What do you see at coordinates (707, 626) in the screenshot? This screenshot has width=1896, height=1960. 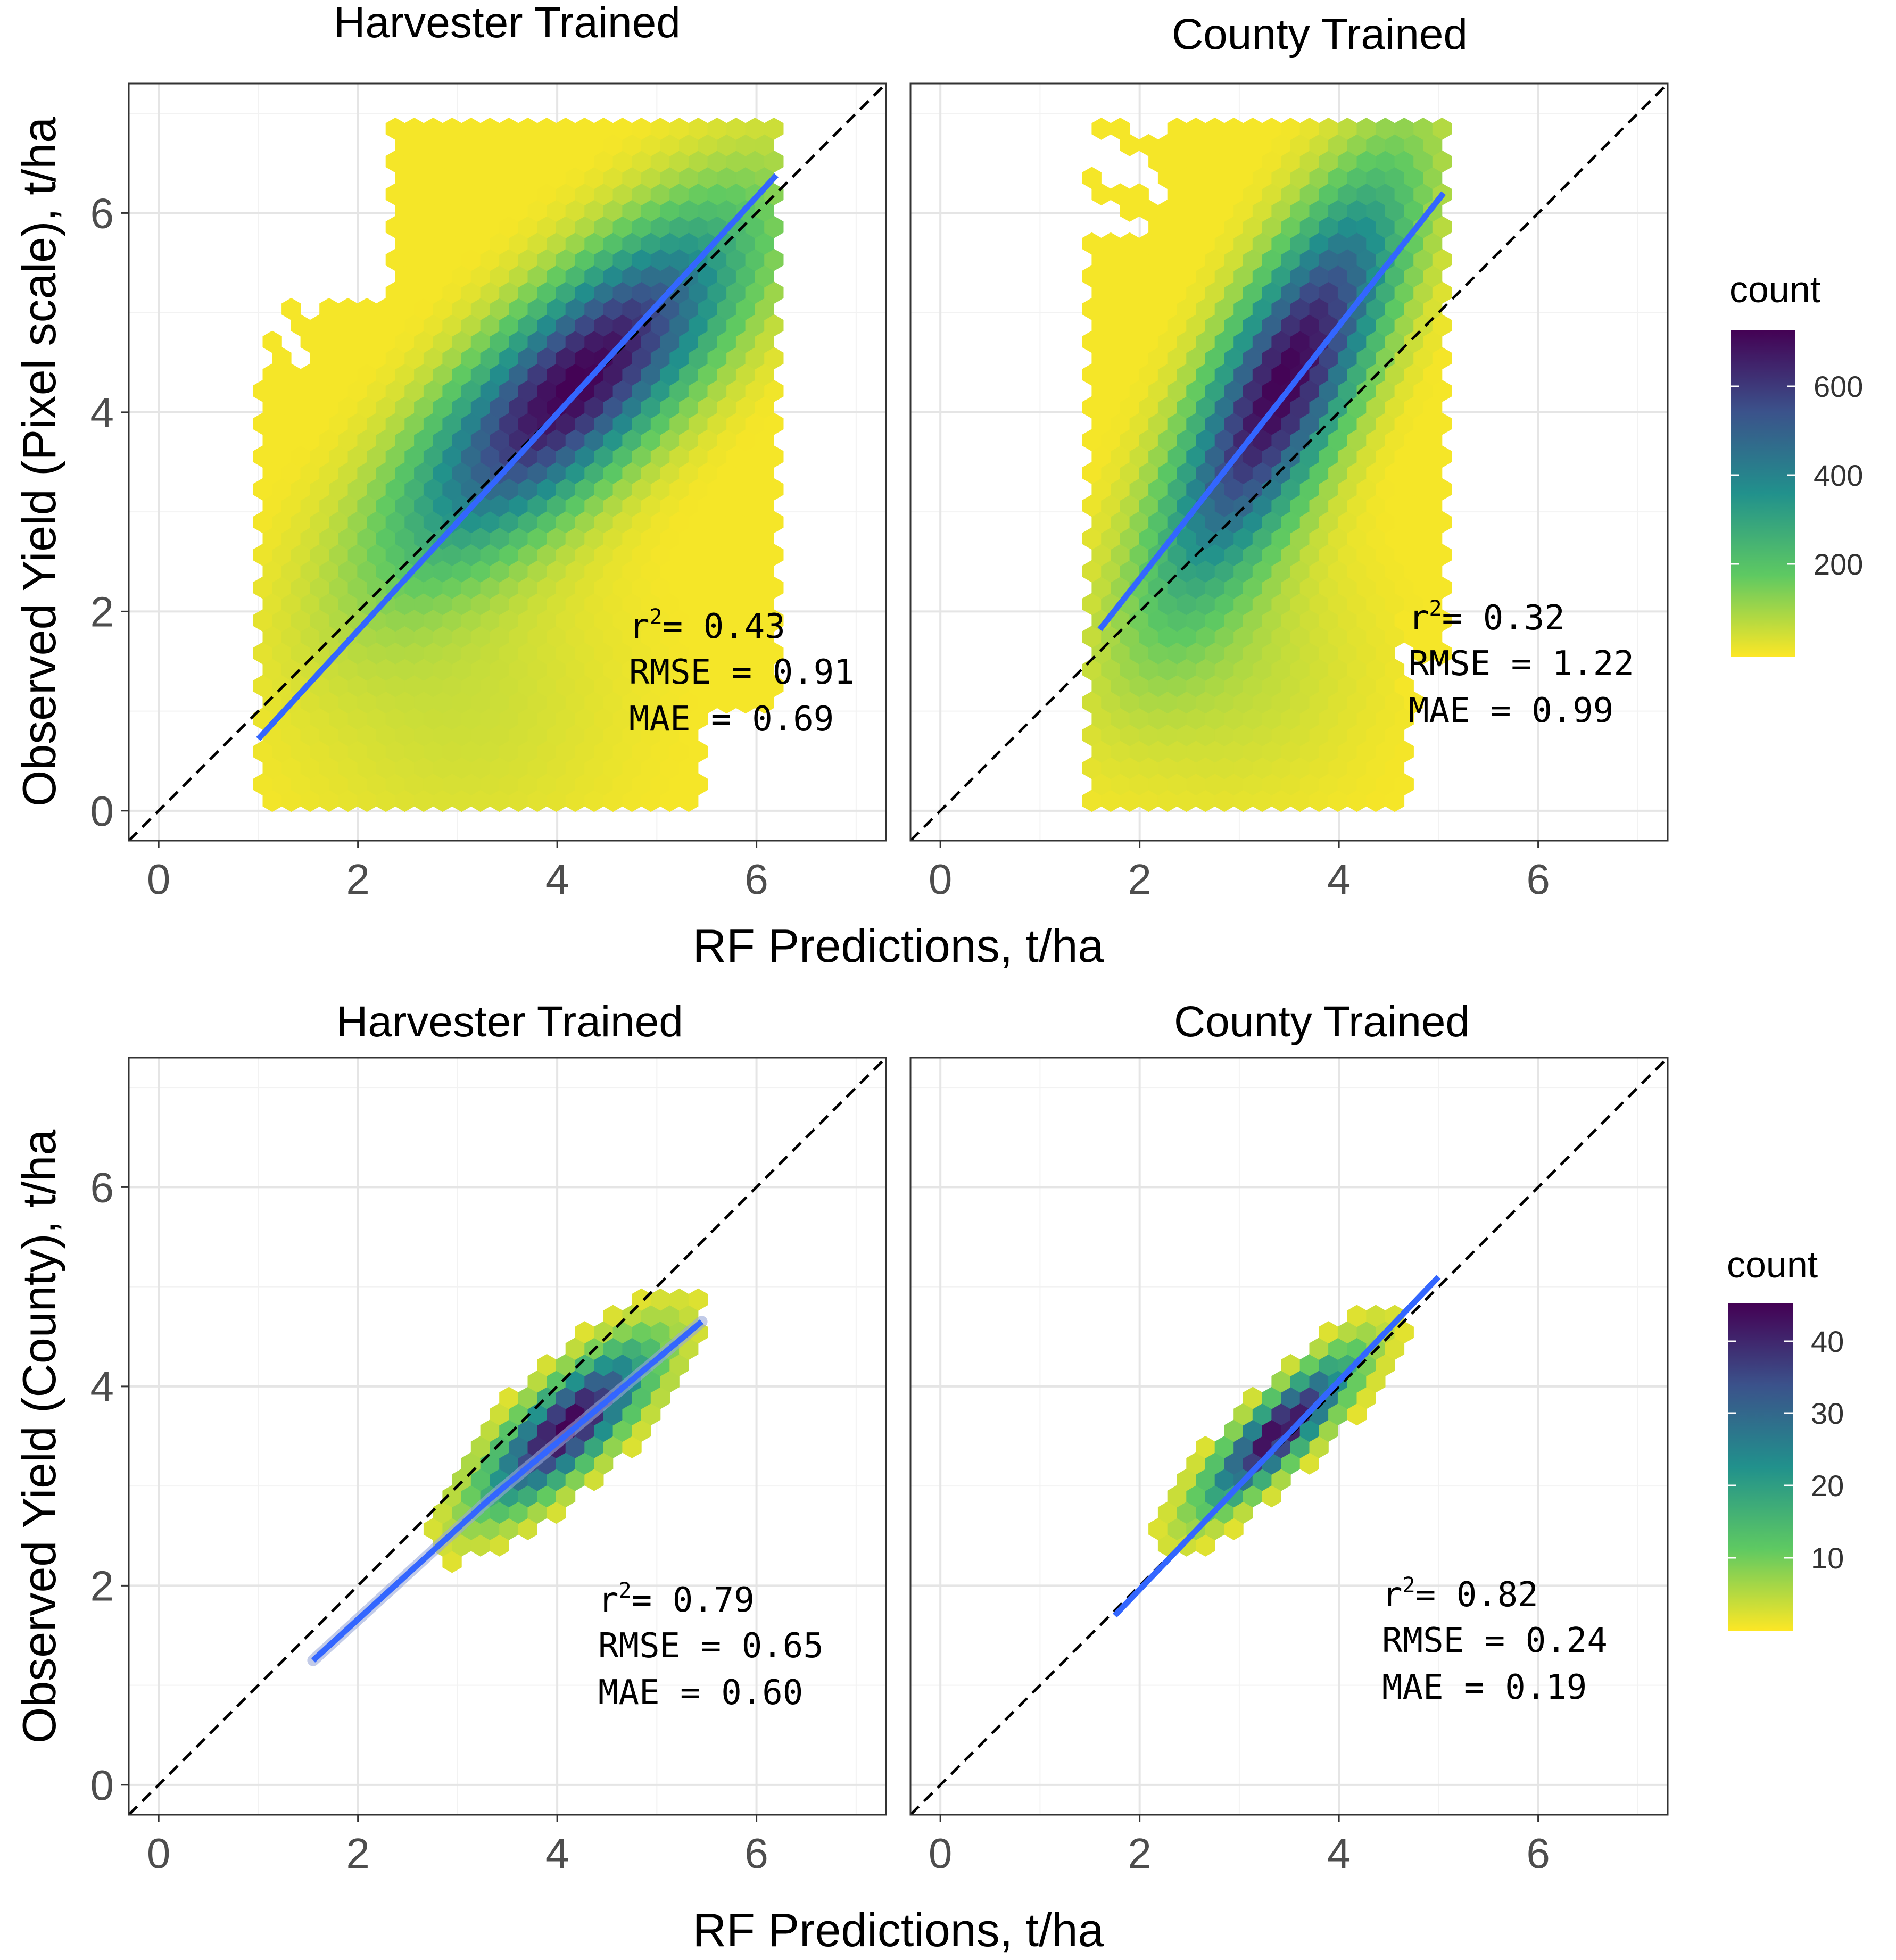 I see `r2-stat: r2= 0.43` at bounding box center [707, 626].